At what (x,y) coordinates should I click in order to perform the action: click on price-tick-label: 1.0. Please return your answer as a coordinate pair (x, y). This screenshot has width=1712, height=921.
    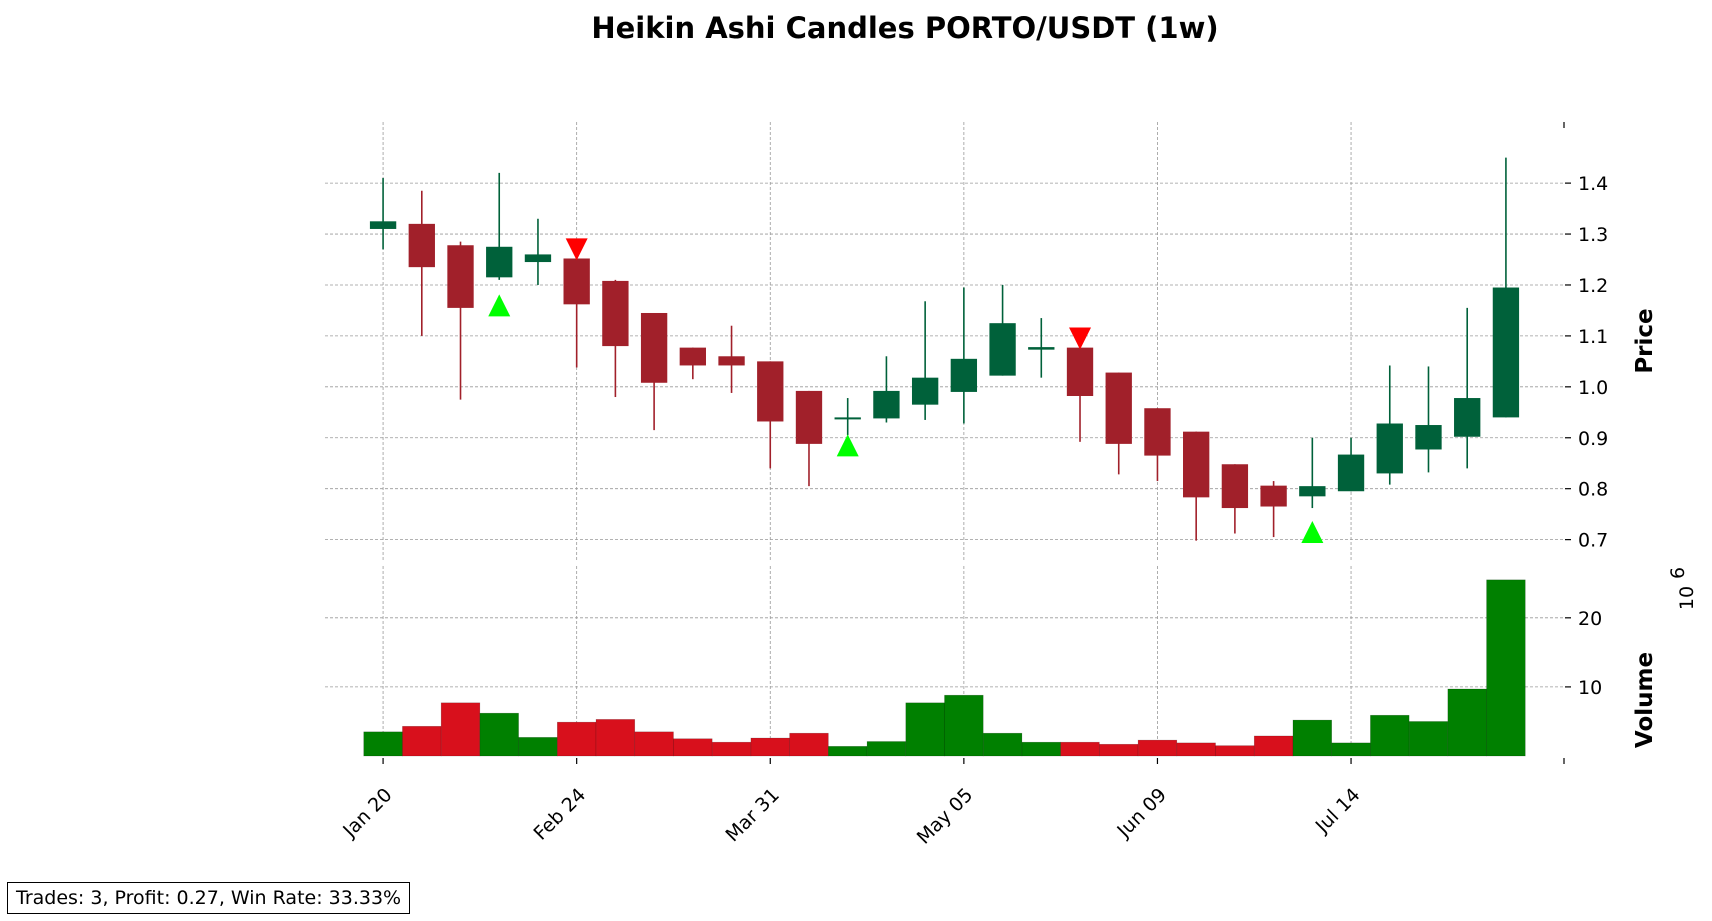
    Looking at the image, I should click on (1593, 388).